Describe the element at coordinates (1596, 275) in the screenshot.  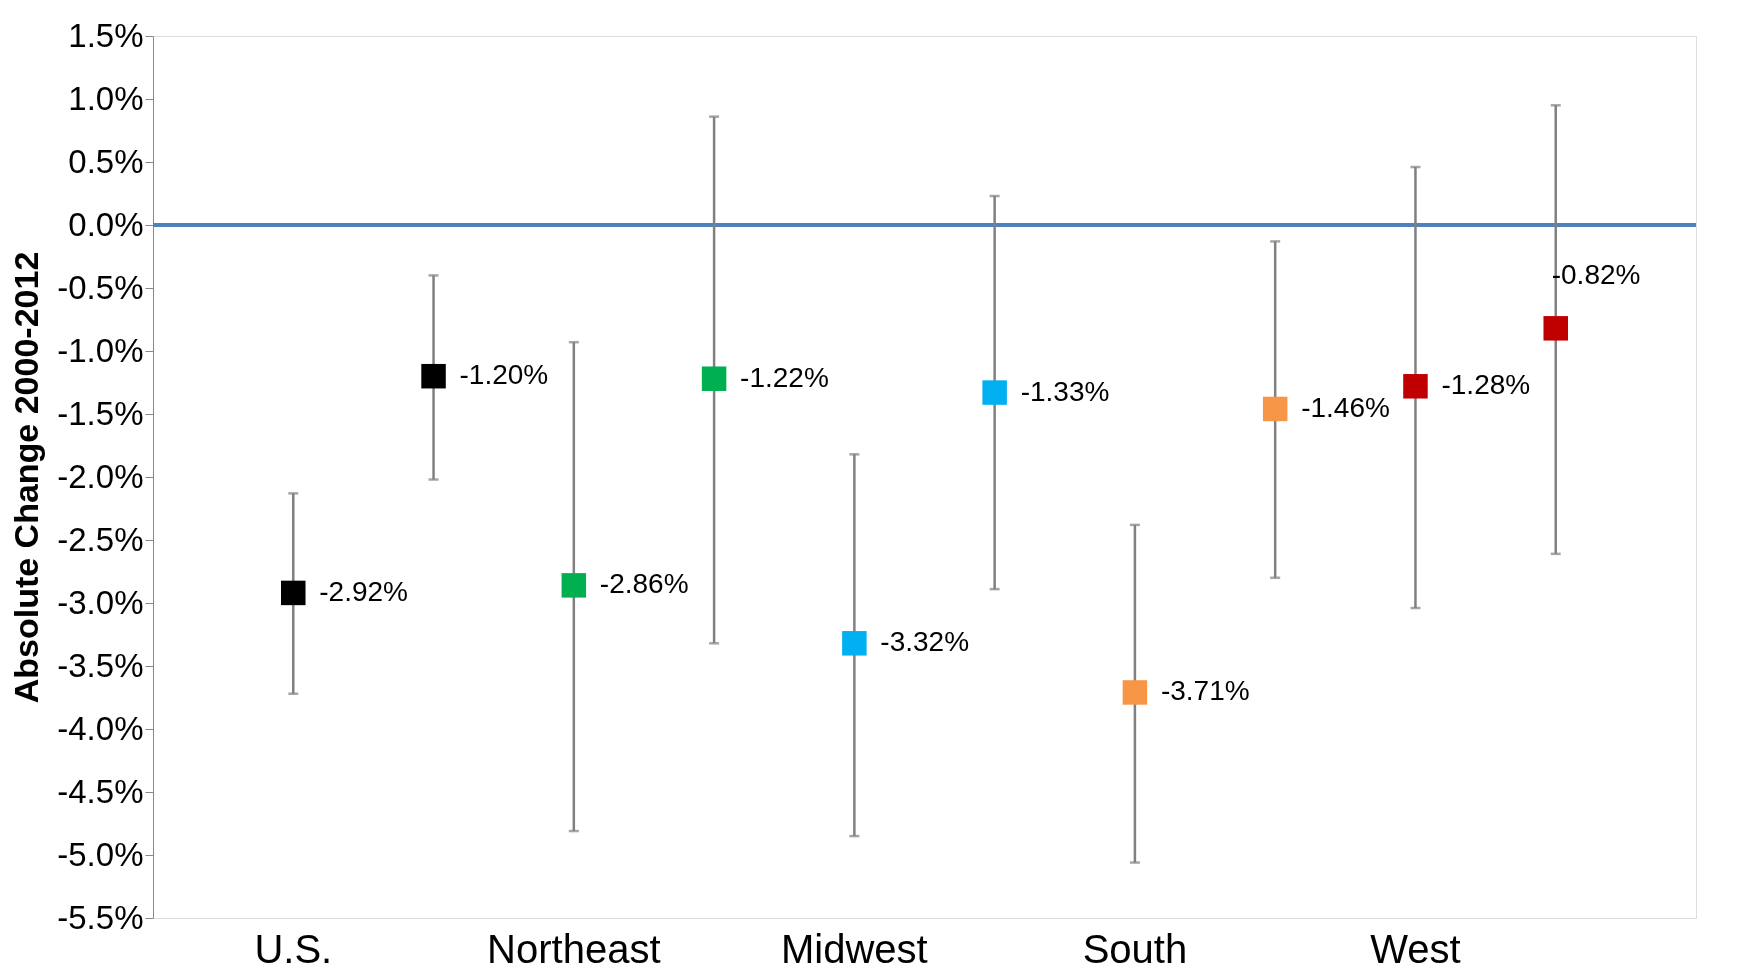
I see `data-label: -0.82%` at that location.